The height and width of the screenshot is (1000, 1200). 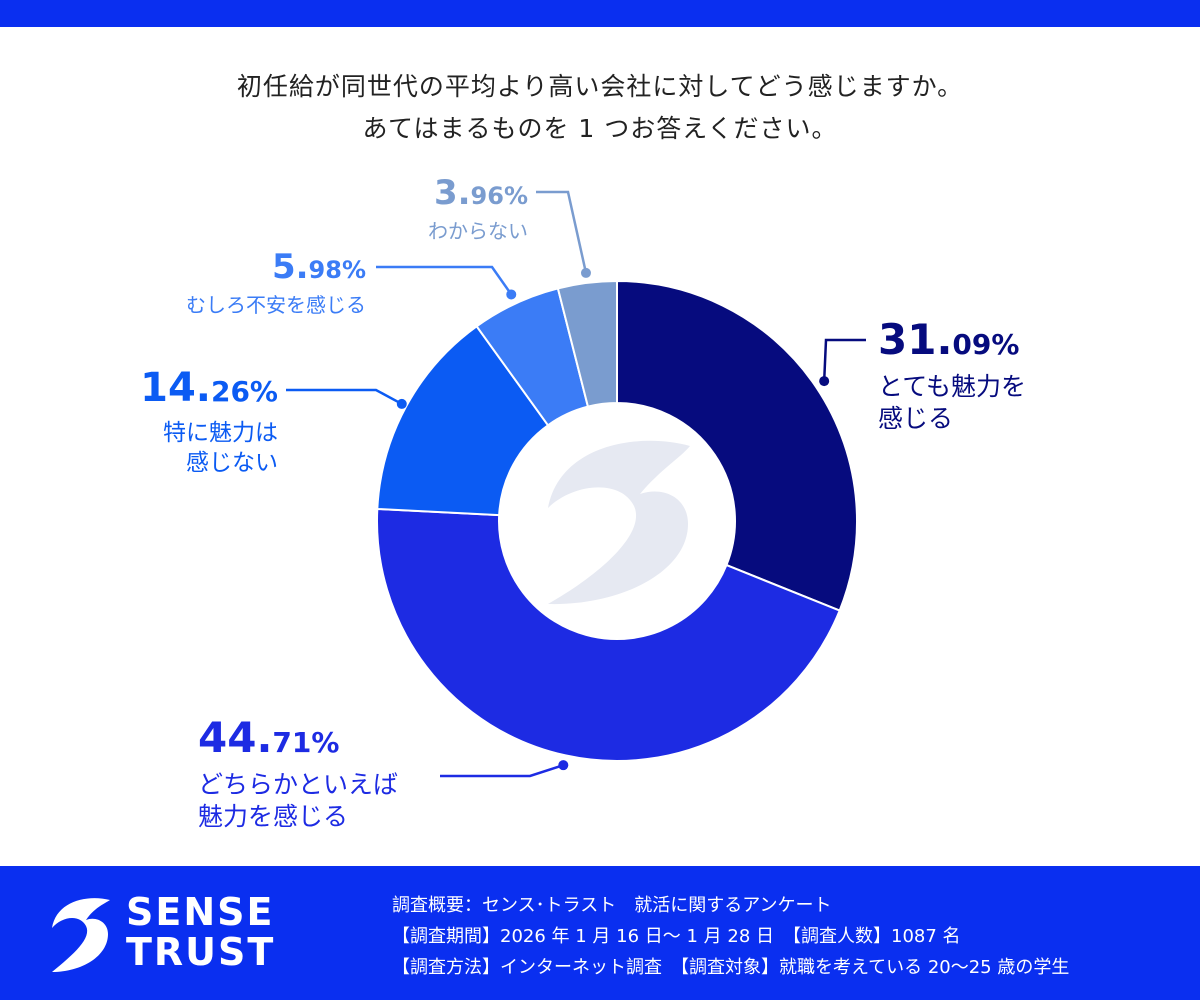 What do you see at coordinates (585, 272) in the screenshot?
I see `leader-dot-wakaranai` at bounding box center [585, 272].